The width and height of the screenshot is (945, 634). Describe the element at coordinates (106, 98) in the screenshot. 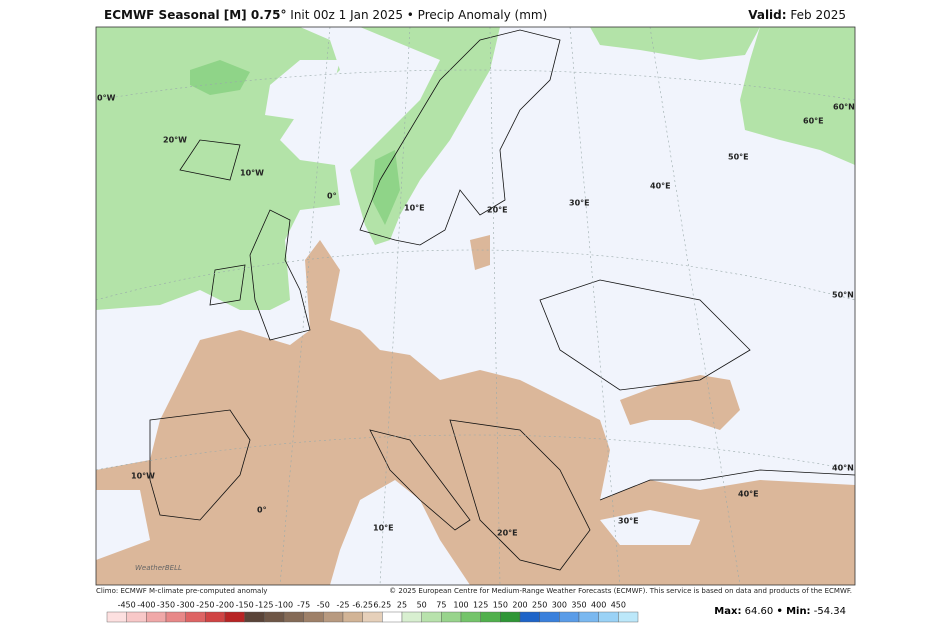

I see `grid-label: 0°W` at that location.